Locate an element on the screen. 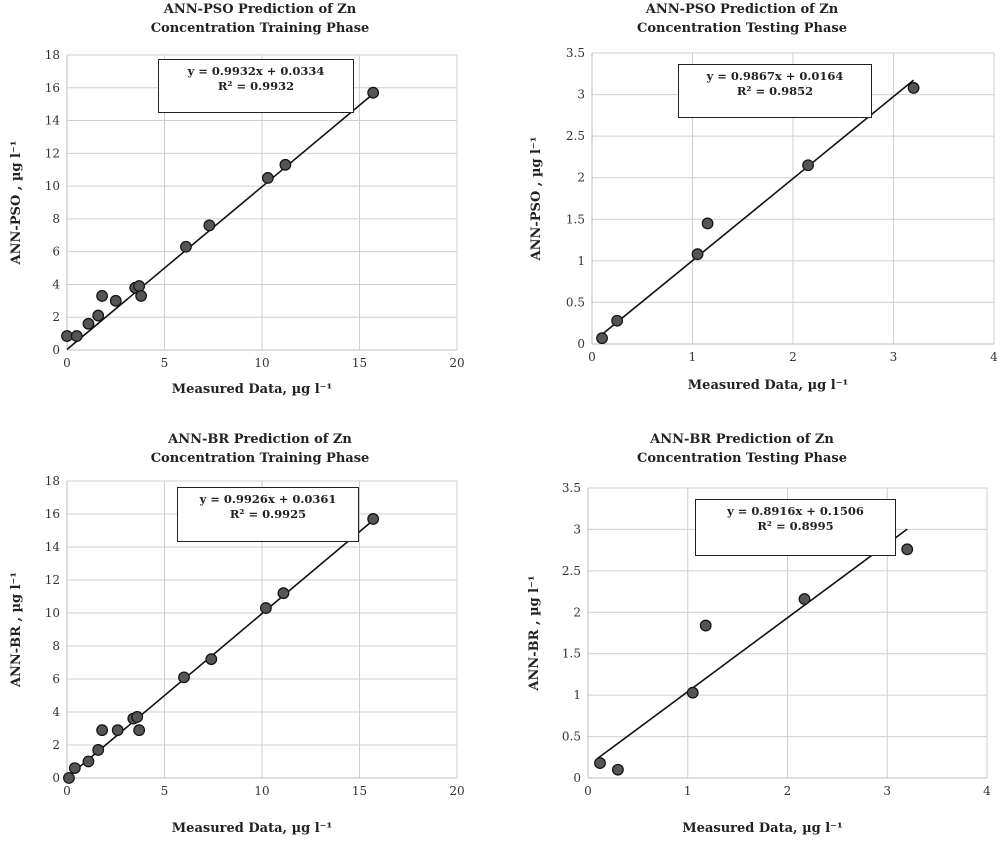 The width and height of the screenshot is (1000, 841). trendline-equation: y = 0.8916x + 0.1506 is located at coordinates (795, 511).